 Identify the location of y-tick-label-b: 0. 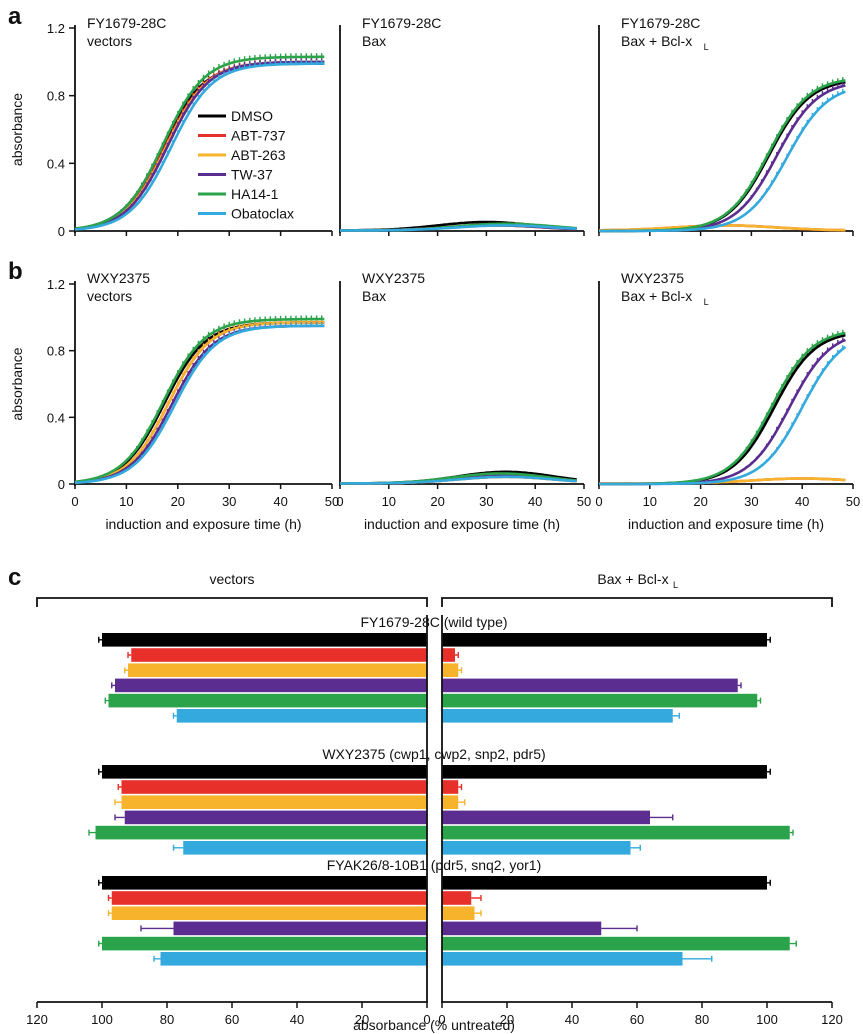
(61, 484).